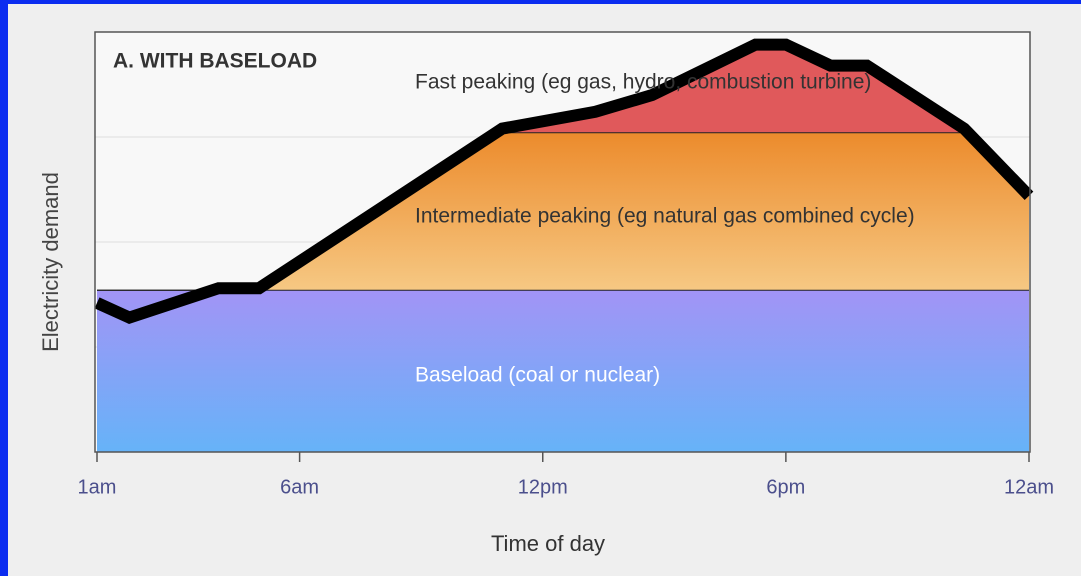 The height and width of the screenshot is (576, 1081). I want to click on series-label: Baseload (coal or nuclear), so click(537, 375).